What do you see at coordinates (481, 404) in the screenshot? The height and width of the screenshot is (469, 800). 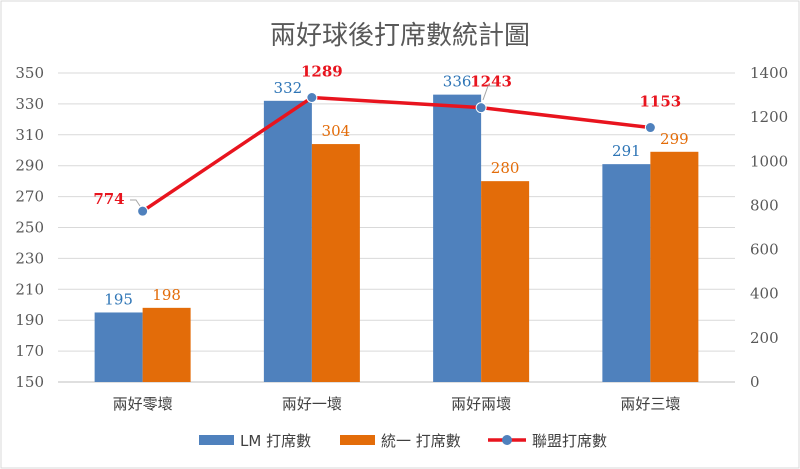 I see `category-label: 兩好兩壞` at bounding box center [481, 404].